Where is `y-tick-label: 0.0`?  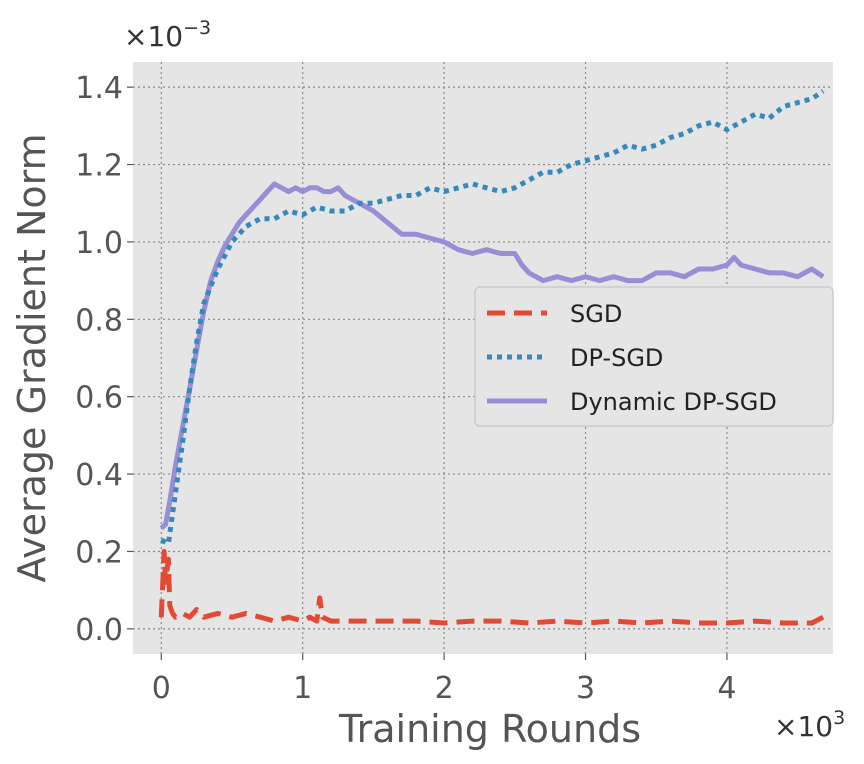 y-tick-label: 0.0 is located at coordinates (99, 630).